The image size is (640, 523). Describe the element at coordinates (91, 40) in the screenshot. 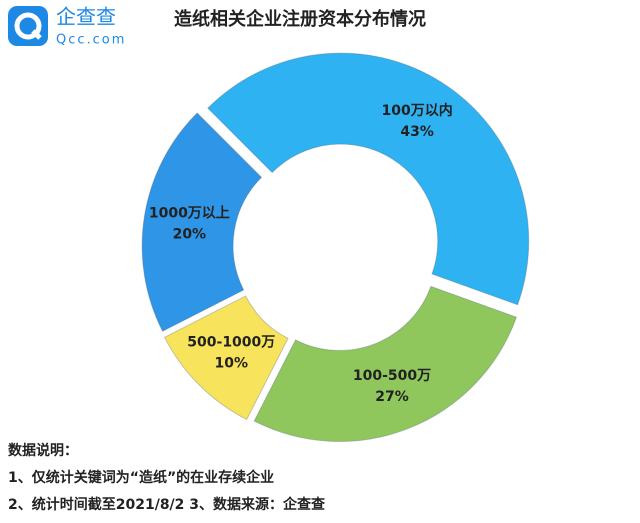

I see `logo-domain: Qcc.com` at that location.